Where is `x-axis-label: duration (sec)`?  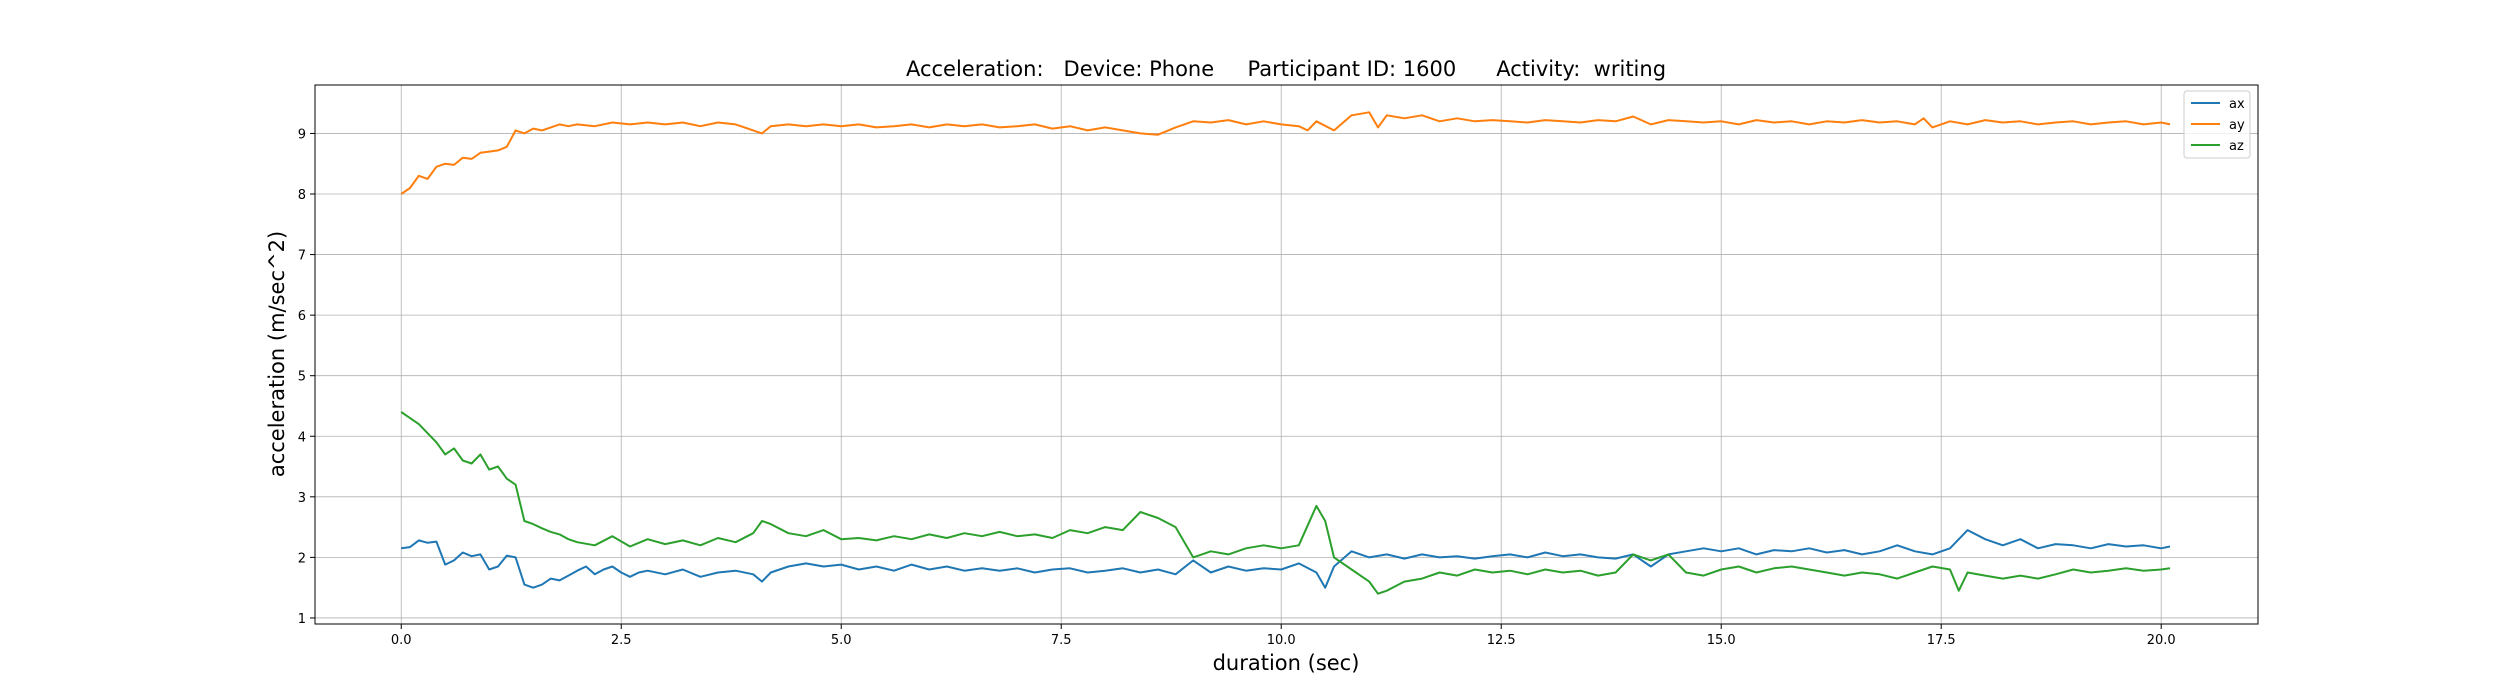
x-axis-label: duration (sec) is located at coordinates (1286, 663).